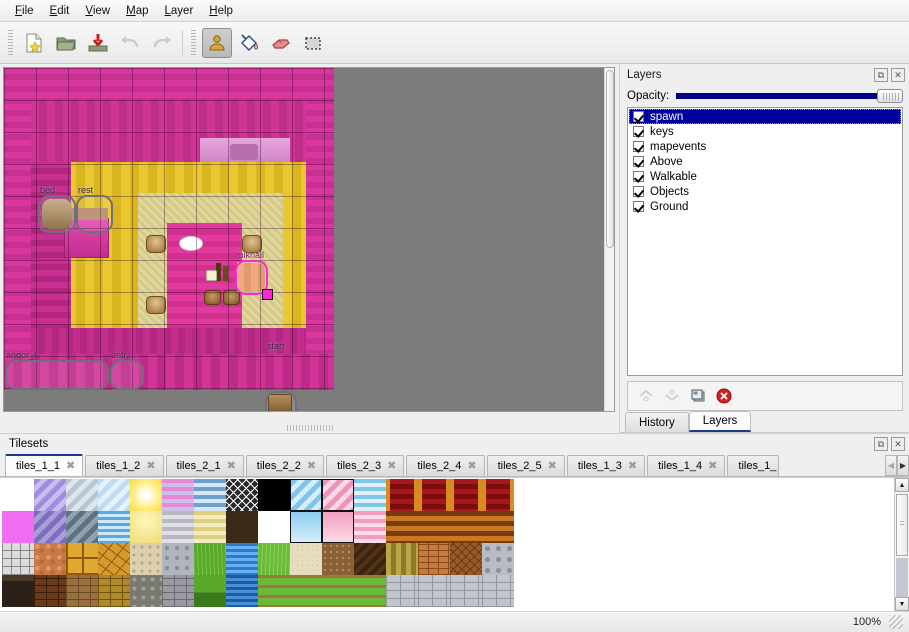  Describe the element at coordinates (903, 465) in the screenshot. I see `tabs-scroll-right-button: ▶` at that location.